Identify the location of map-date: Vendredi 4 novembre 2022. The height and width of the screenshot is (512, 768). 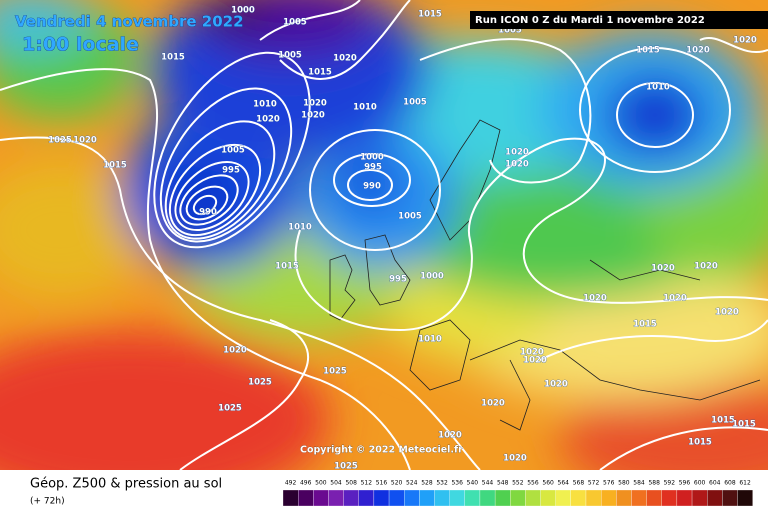
(129, 22).